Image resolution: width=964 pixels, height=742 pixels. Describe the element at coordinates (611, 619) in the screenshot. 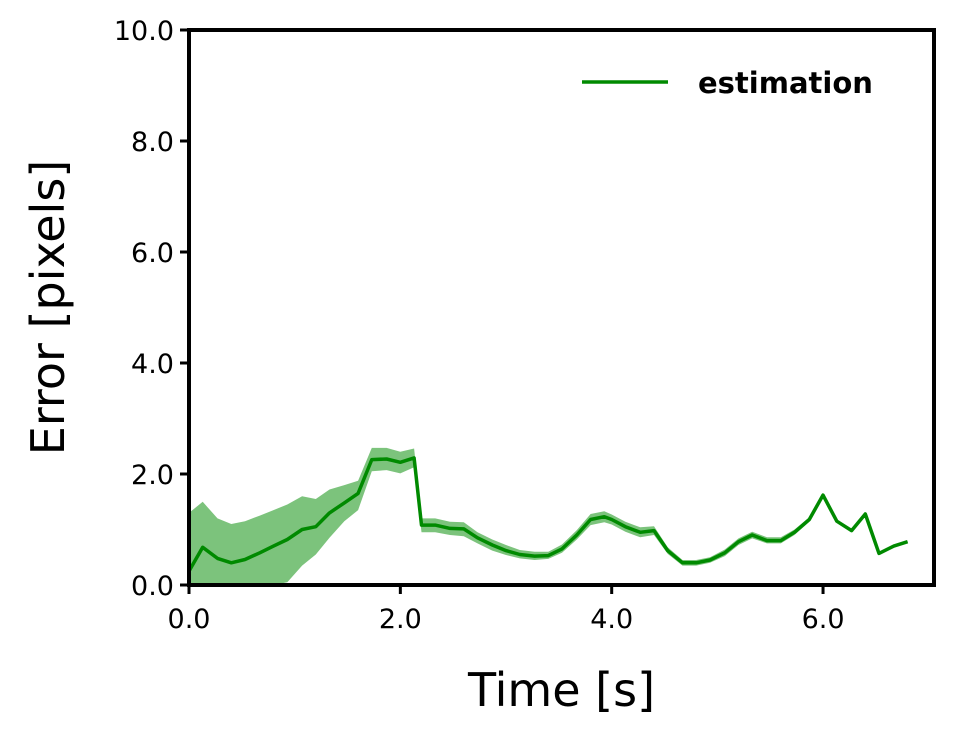

I see `x-tick-label: 4.0` at that location.